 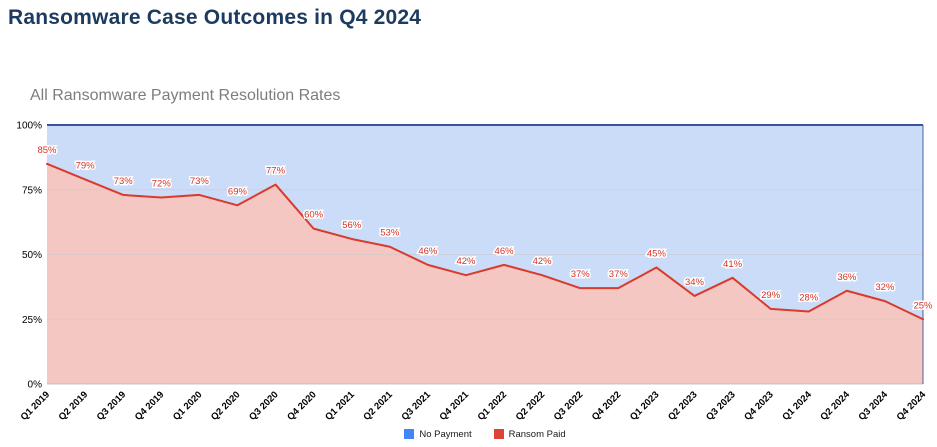 I want to click on point-label-q3-2019: 73%, so click(x=124, y=181).